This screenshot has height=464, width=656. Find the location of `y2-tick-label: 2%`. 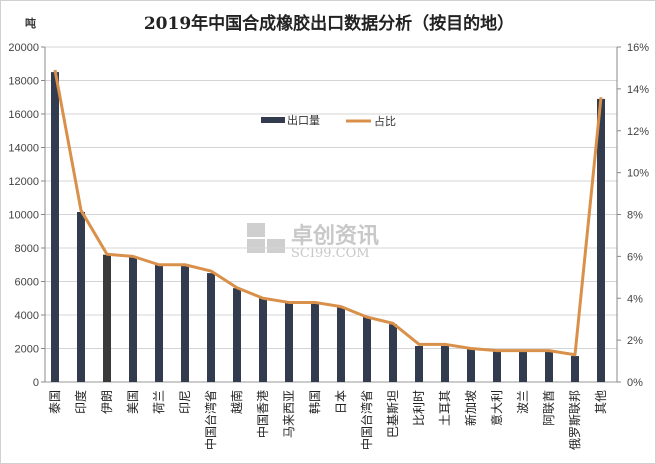

y2-tick-label: 2% is located at coordinates (635, 341).